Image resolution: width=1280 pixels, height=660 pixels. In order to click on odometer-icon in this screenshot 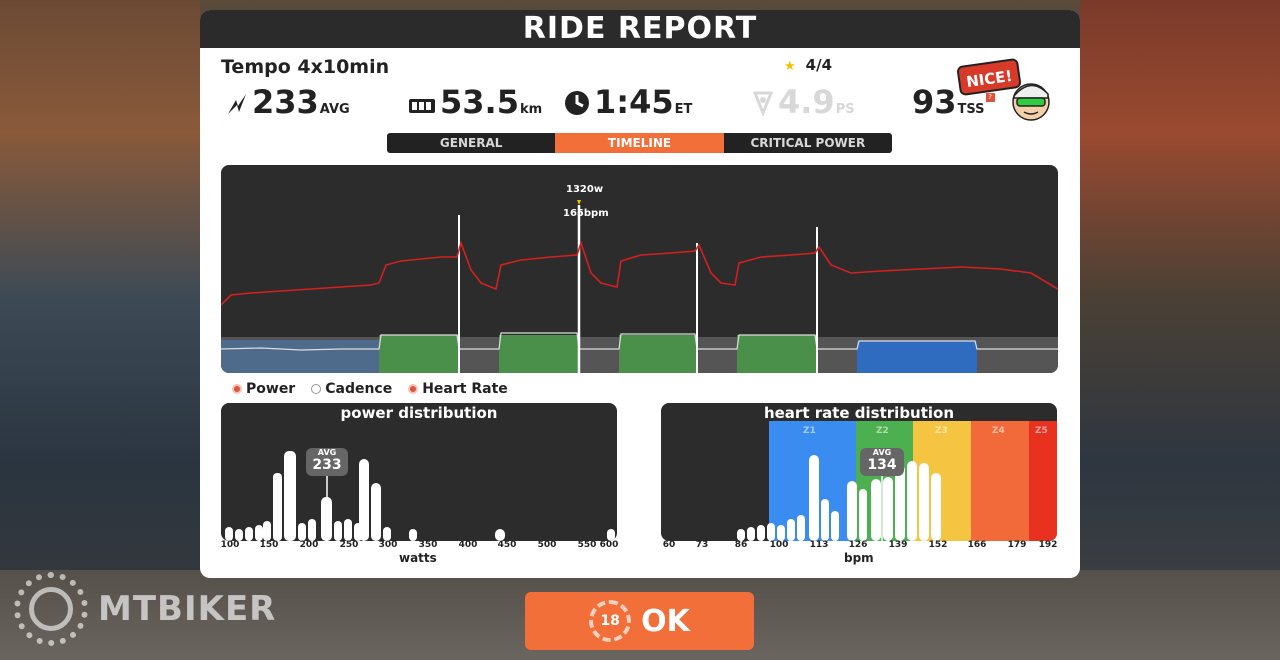, I will do `click(422, 106)`.